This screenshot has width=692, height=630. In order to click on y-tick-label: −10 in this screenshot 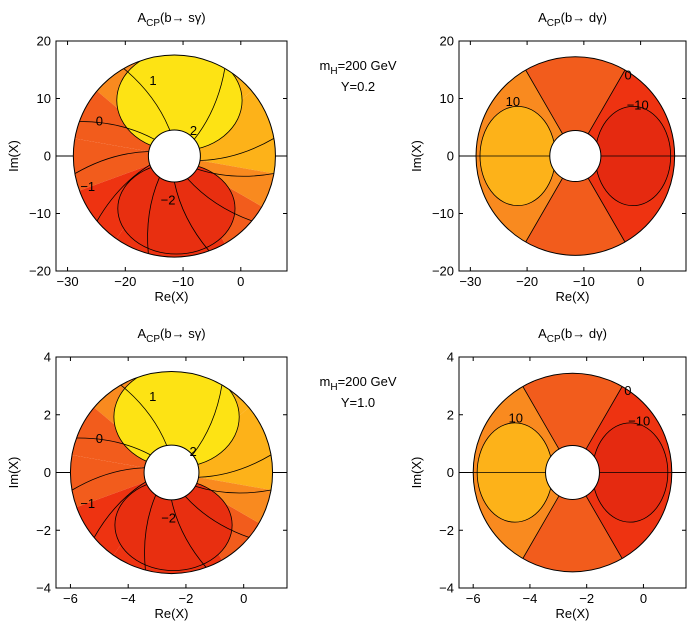, I will do `click(443, 213)`.